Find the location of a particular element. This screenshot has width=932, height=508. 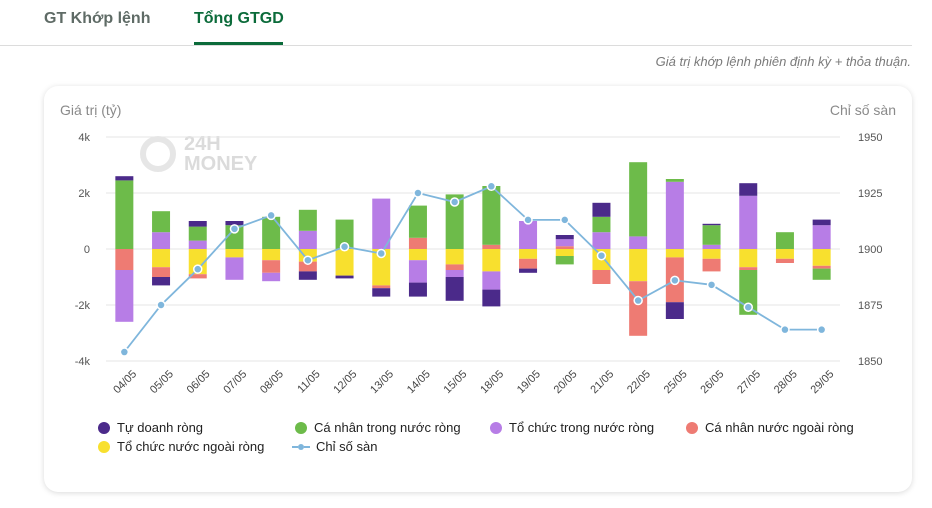

legend-label-ca-nhan-nuoc-ngoai: Cá nhân nước ngoài ròng is located at coordinates (779, 427).